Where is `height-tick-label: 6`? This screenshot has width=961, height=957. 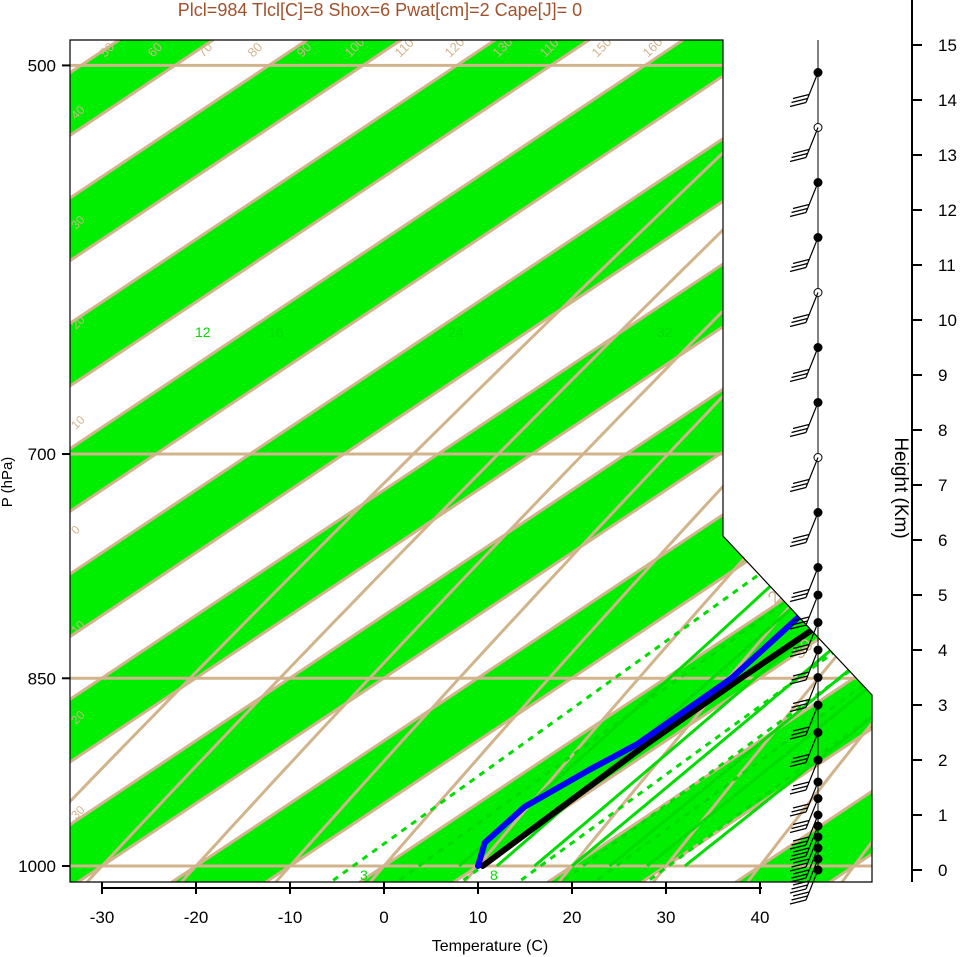
height-tick-label: 6 is located at coordinates (942, 540).